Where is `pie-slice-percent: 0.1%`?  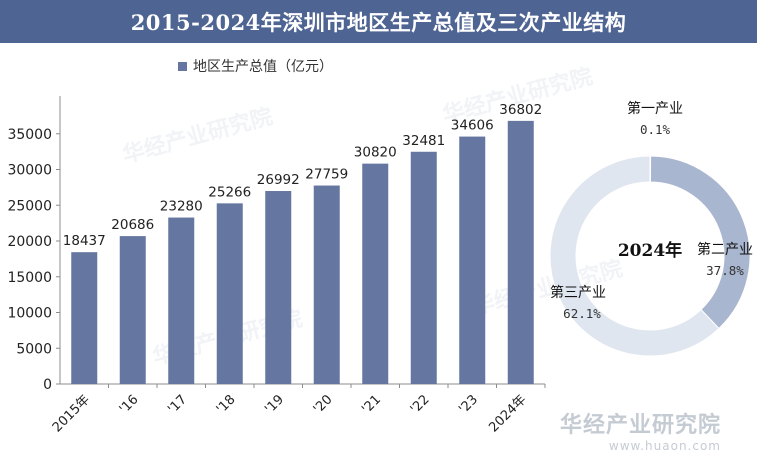
pie-slice-percent: 0.1% is located at coordinates (655, 129).